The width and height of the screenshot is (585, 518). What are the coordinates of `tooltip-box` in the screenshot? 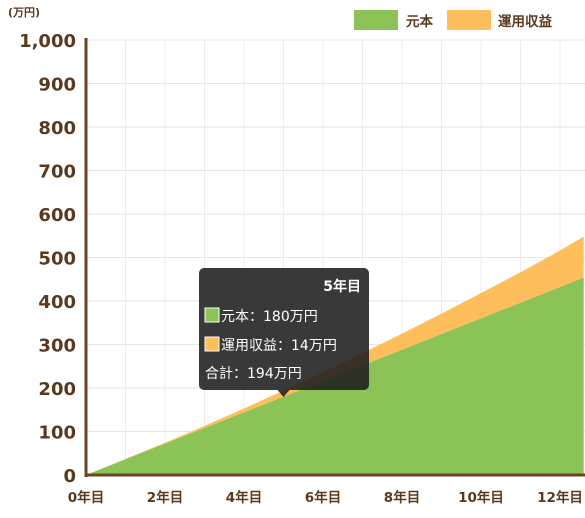 It's located at (284, 329).